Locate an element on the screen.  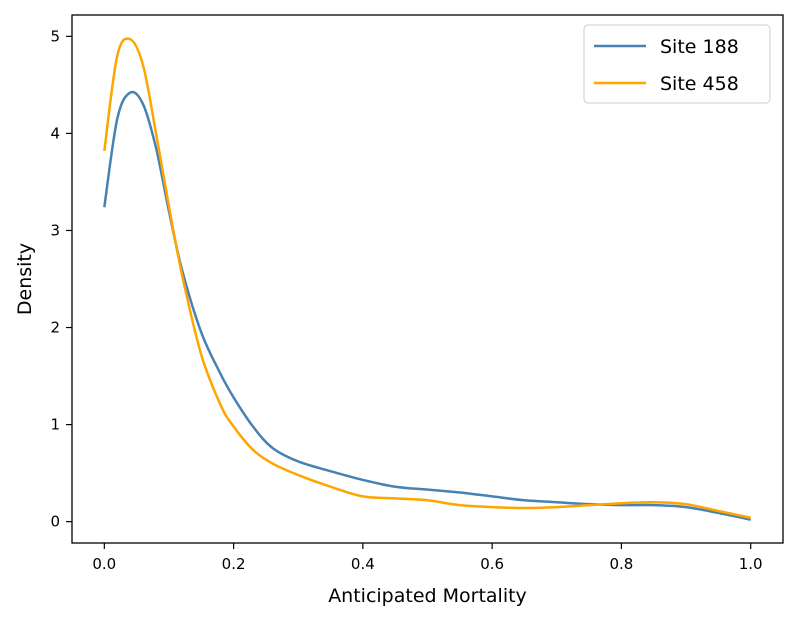
x-axis-label: Anticipated Mortality is located at coordinates (427, 596).